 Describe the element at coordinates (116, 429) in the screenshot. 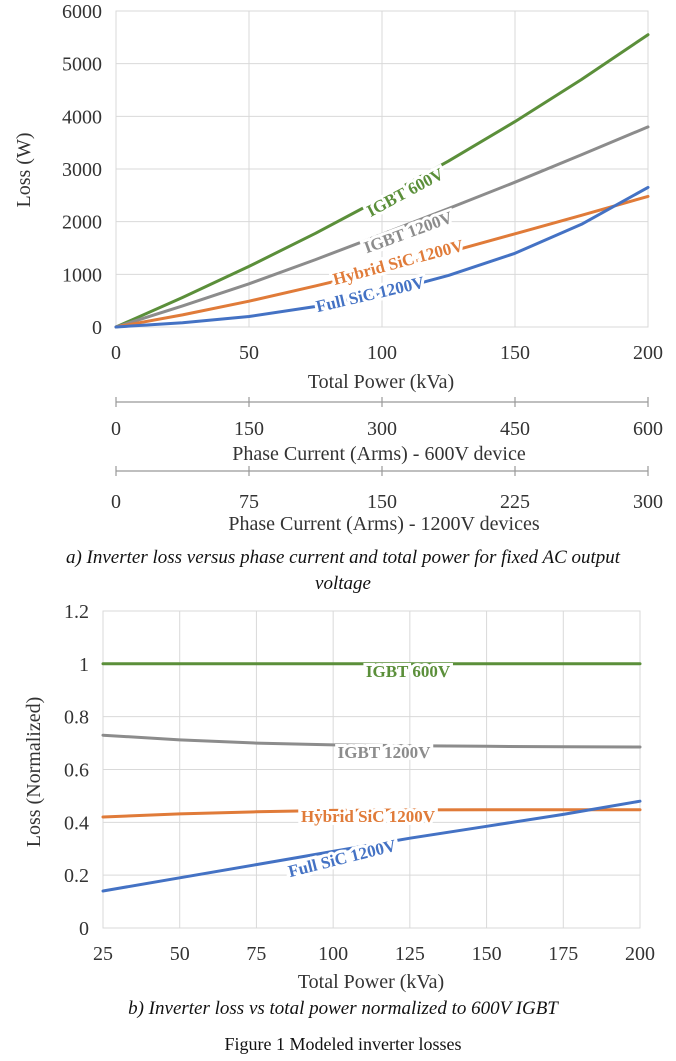

I see `secondary-axis-1-tick-label: 0` at that location.